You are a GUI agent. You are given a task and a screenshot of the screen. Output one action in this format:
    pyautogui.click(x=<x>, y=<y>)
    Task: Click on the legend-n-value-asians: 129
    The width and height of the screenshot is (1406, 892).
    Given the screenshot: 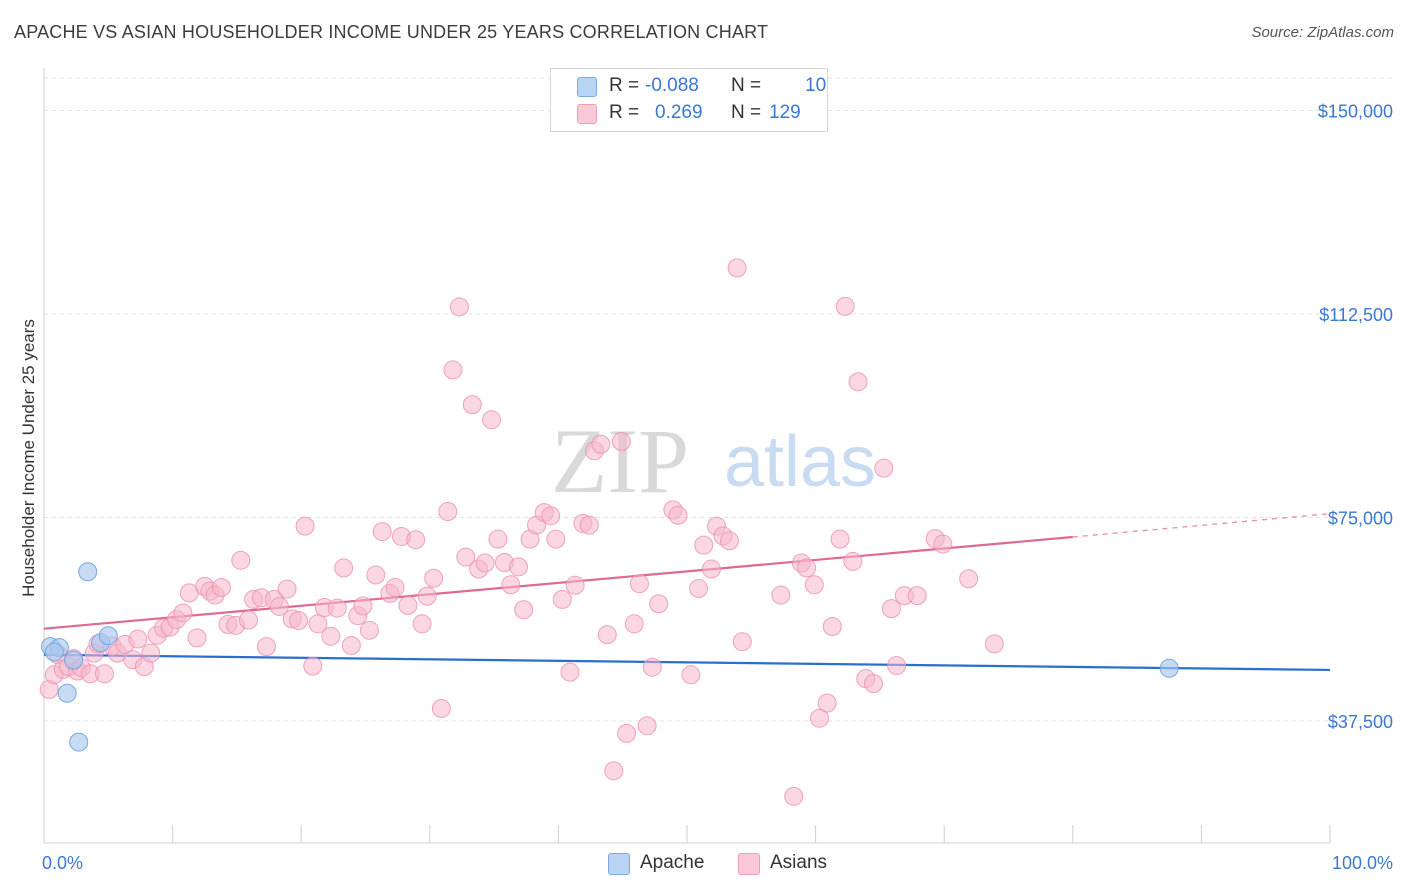 What is the action you would take?
    pyautogui.click(x=785, y=112)
    